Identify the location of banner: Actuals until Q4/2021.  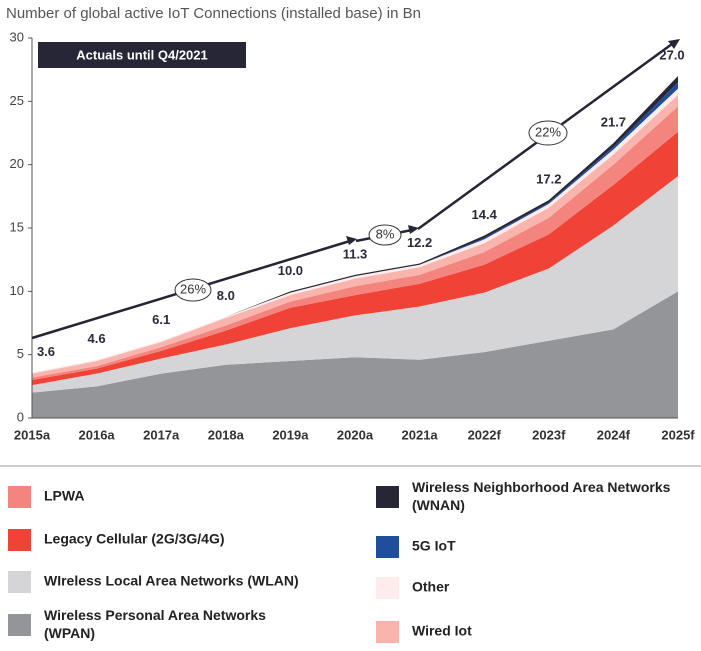
(142, 54).